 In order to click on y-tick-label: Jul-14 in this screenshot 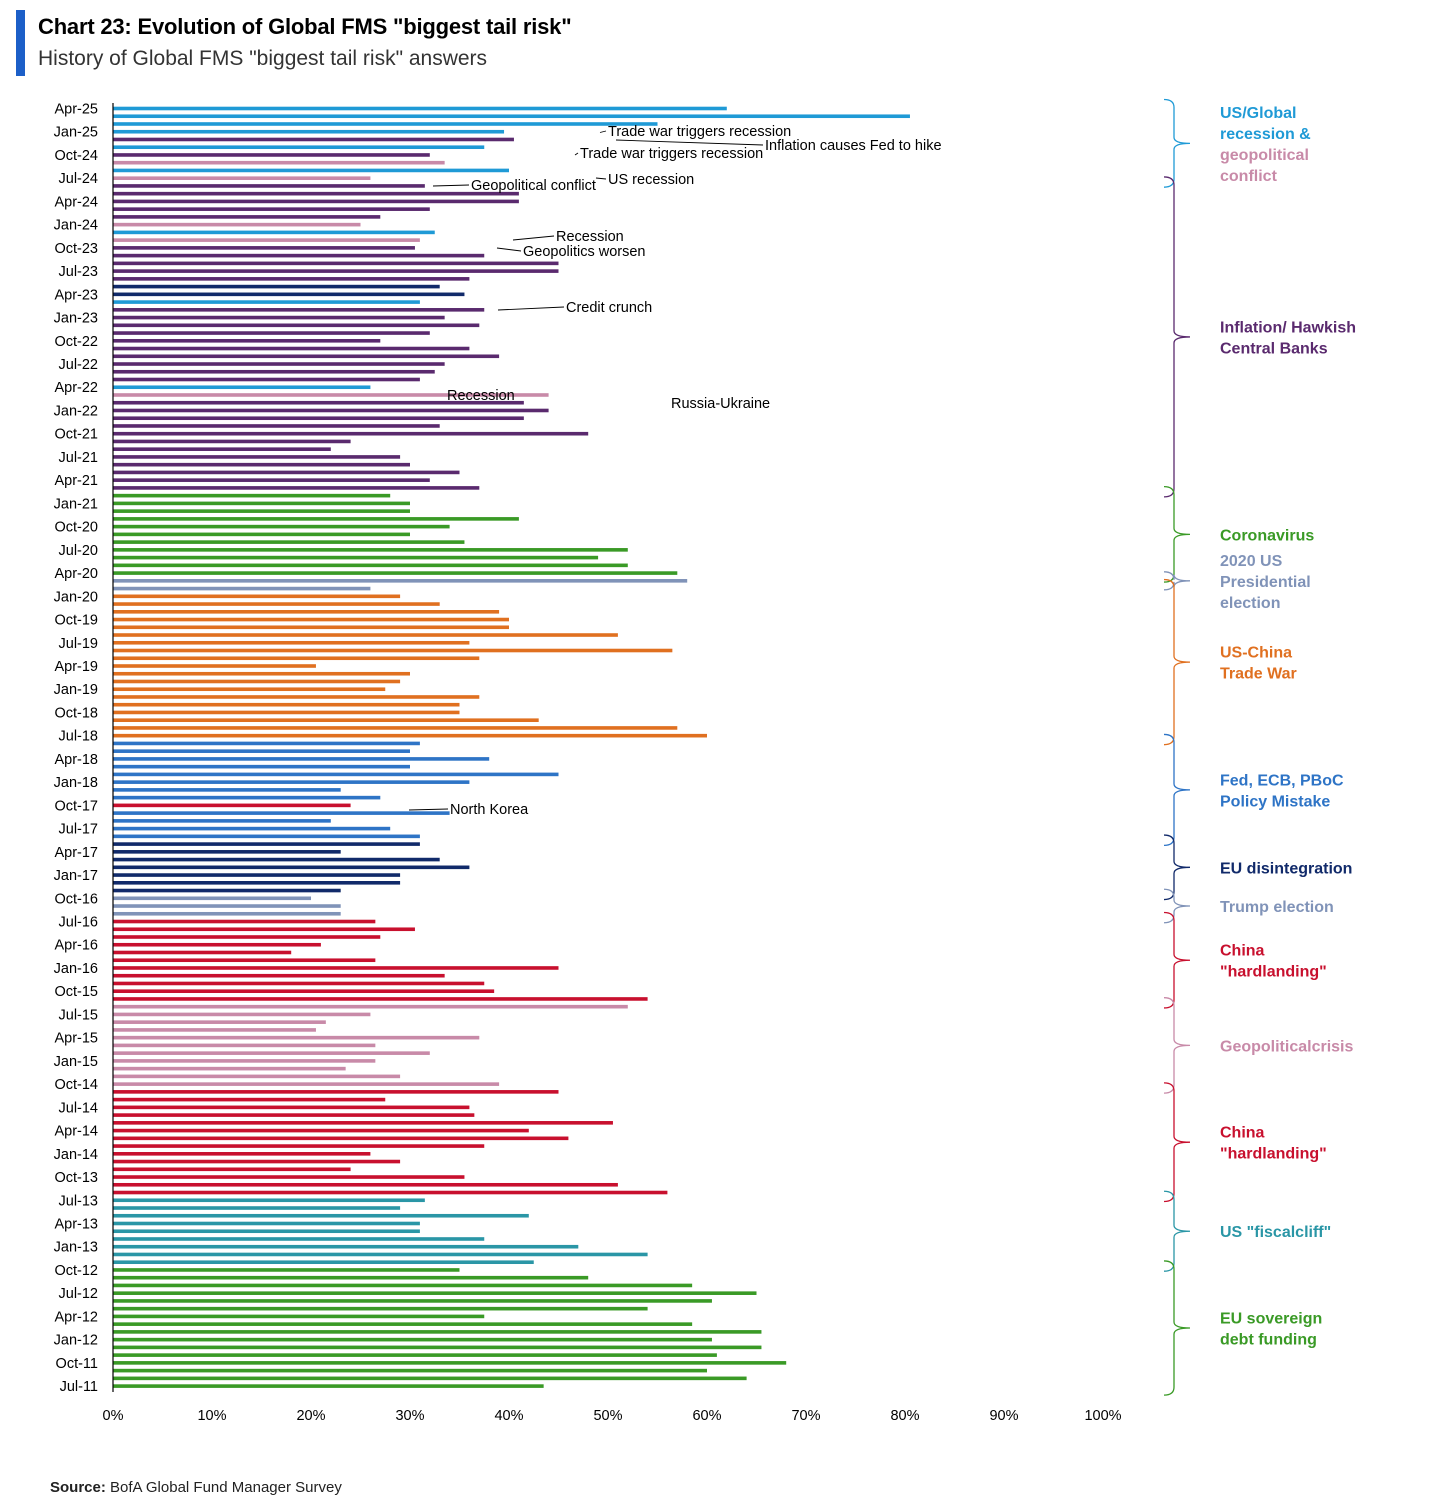, I will do `click(79, 1108)`.